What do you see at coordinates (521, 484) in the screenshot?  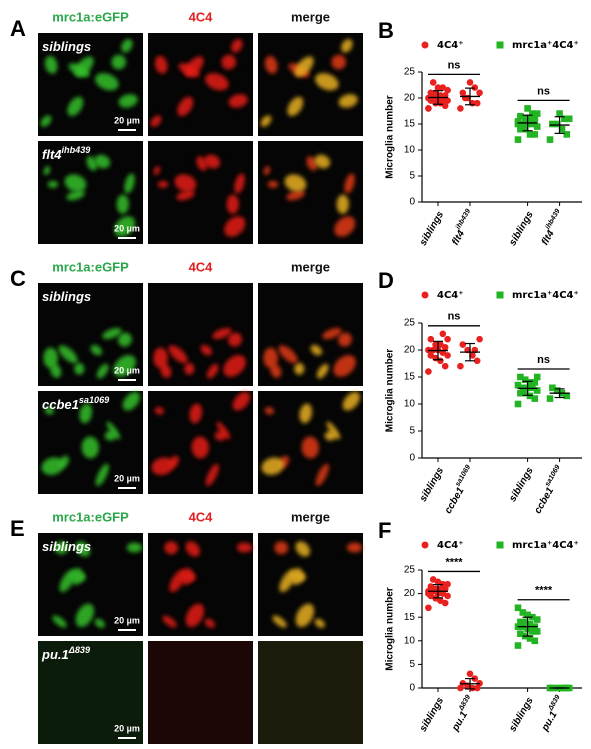 I see `x-tick-label-main: siblings` at bounding box center [521, 484].